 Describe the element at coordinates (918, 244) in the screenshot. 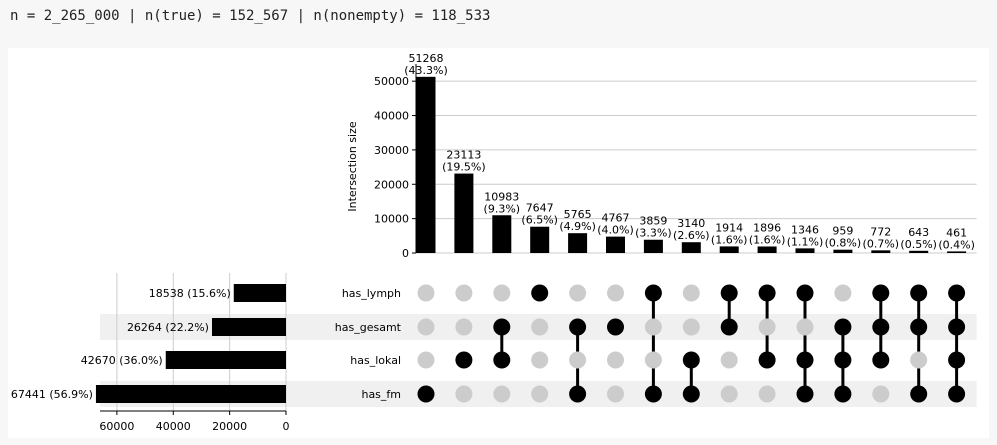

I see `bar-percent-label: (0.5%)` at that location.